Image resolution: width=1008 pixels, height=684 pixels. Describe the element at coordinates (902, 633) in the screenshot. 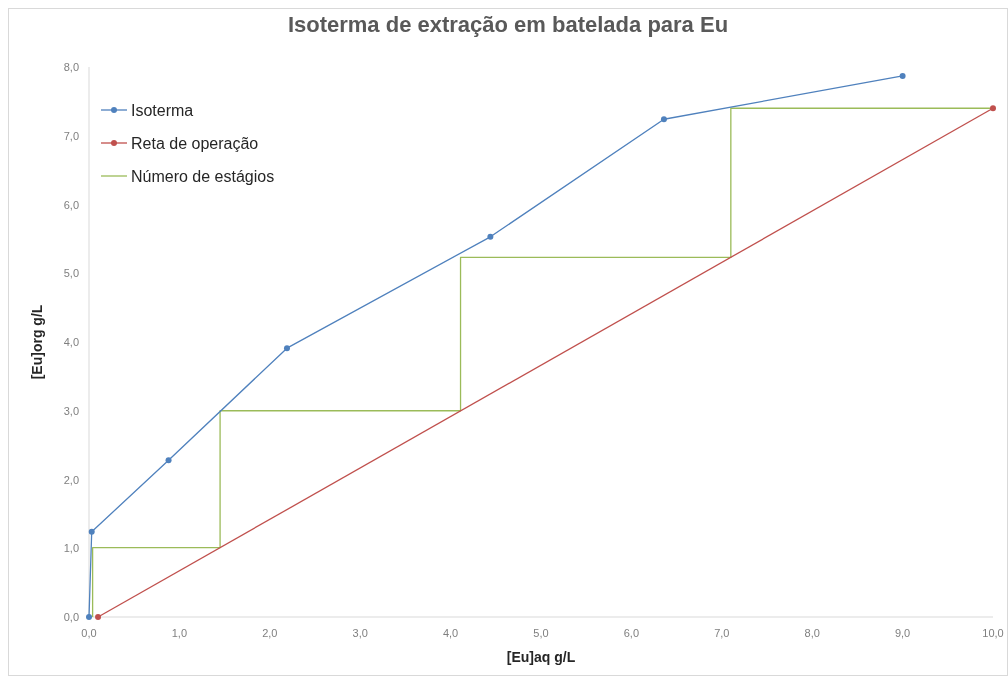

I see `x-tick-label: 9,0` at that location.